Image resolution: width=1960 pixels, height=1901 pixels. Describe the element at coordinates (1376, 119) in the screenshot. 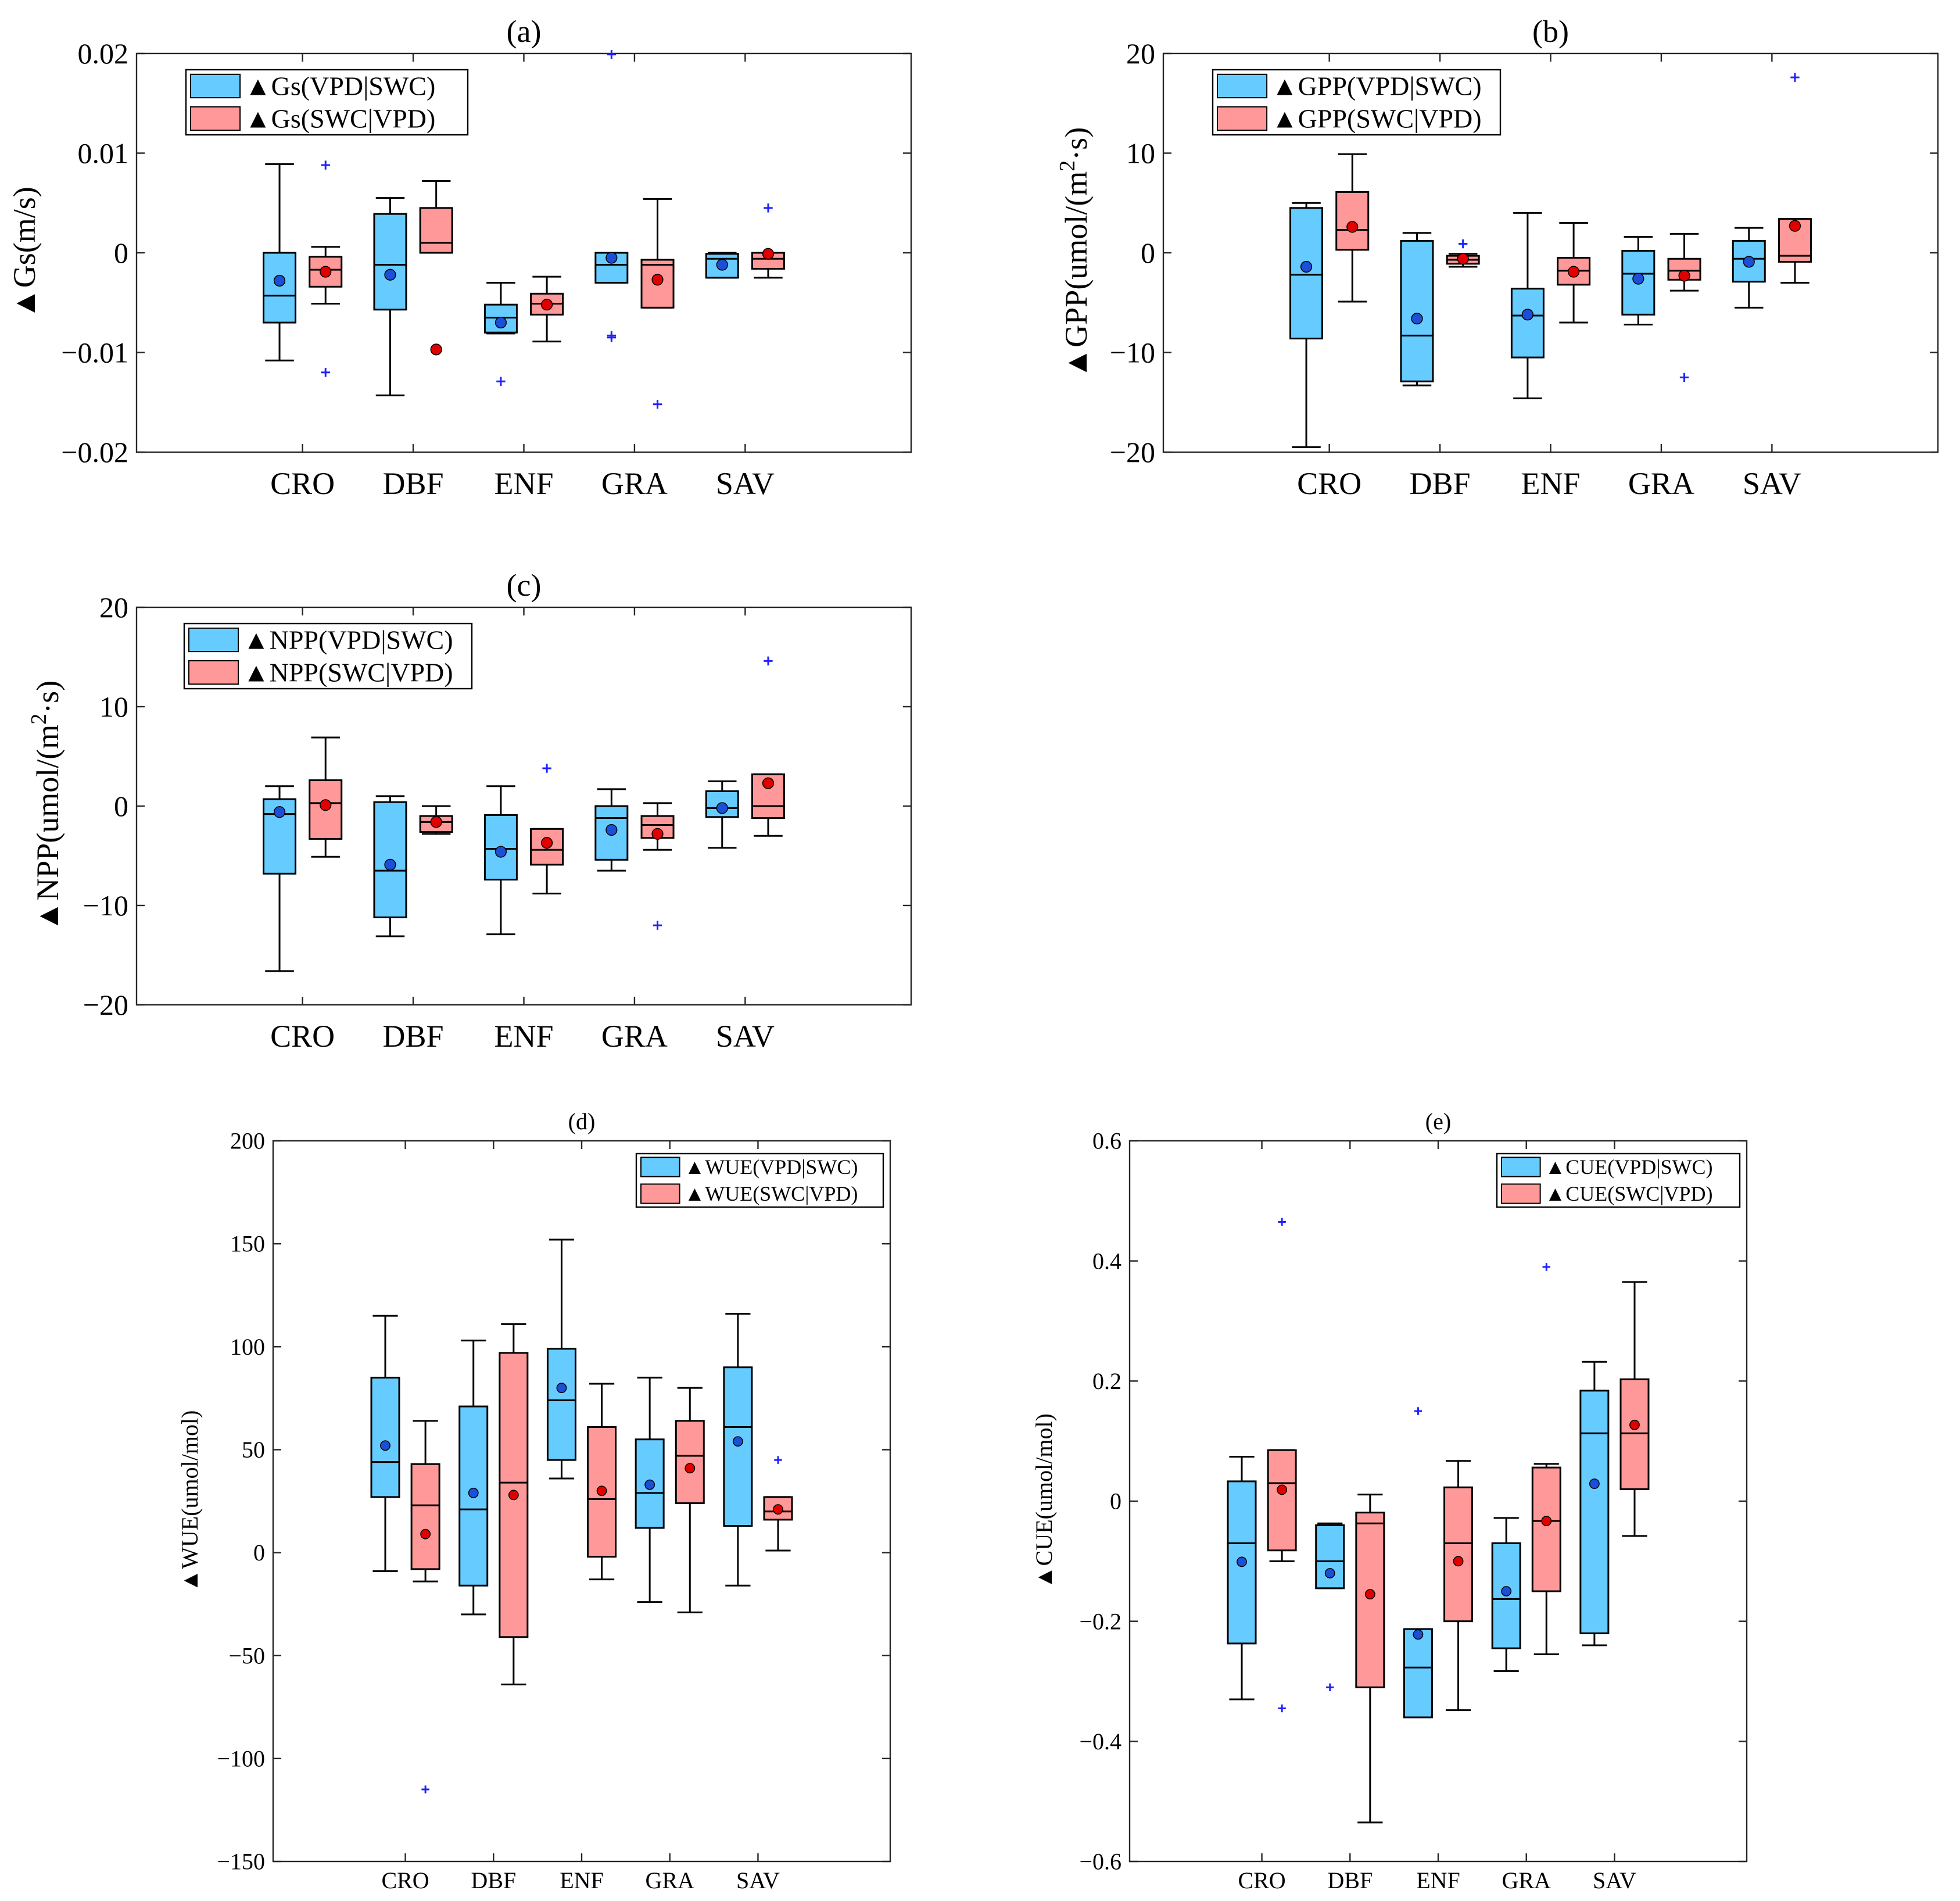

I see `legend-label-swc-vpd: ▲GPP(SWC|VPD)` at that location.